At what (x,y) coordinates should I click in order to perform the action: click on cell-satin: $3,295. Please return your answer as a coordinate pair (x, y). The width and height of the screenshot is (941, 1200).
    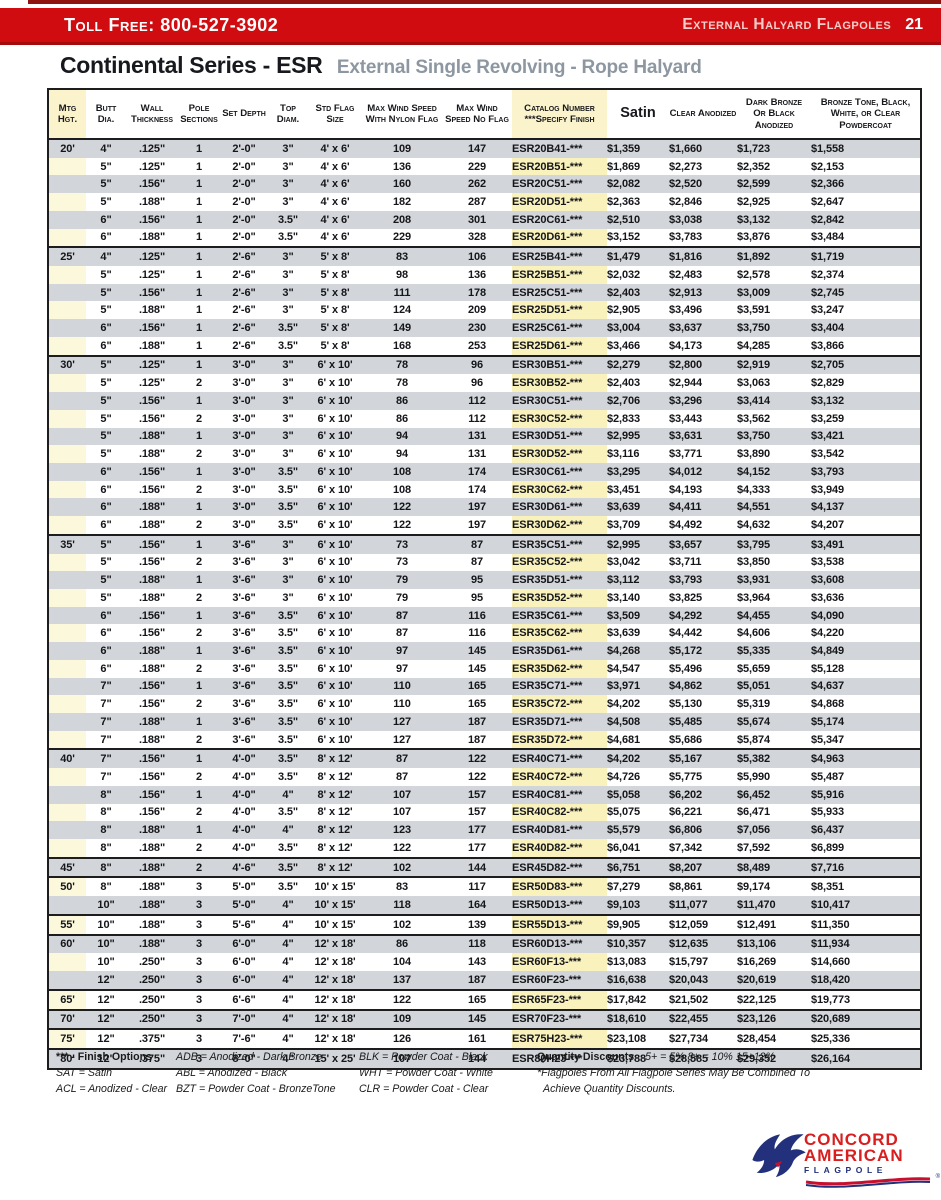
    Looking at the image, I should click on (638, 471).